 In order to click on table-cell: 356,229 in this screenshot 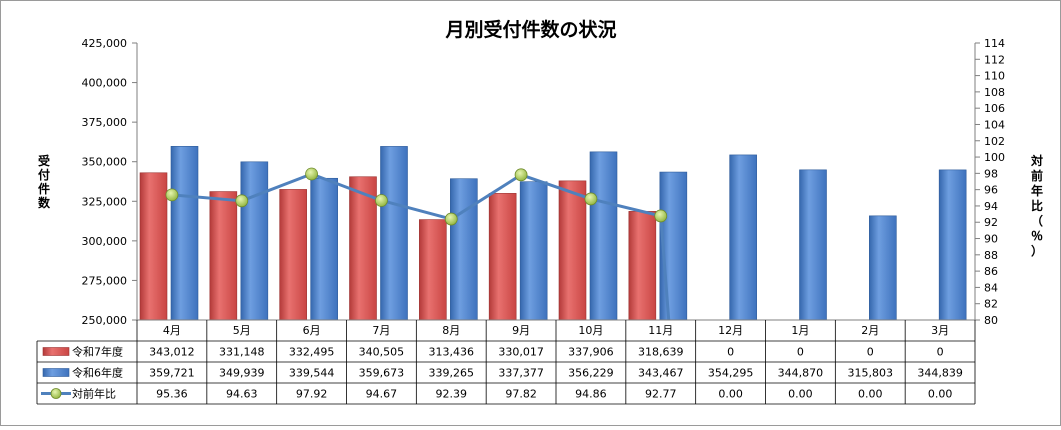, I will do `click(591, 373)`.